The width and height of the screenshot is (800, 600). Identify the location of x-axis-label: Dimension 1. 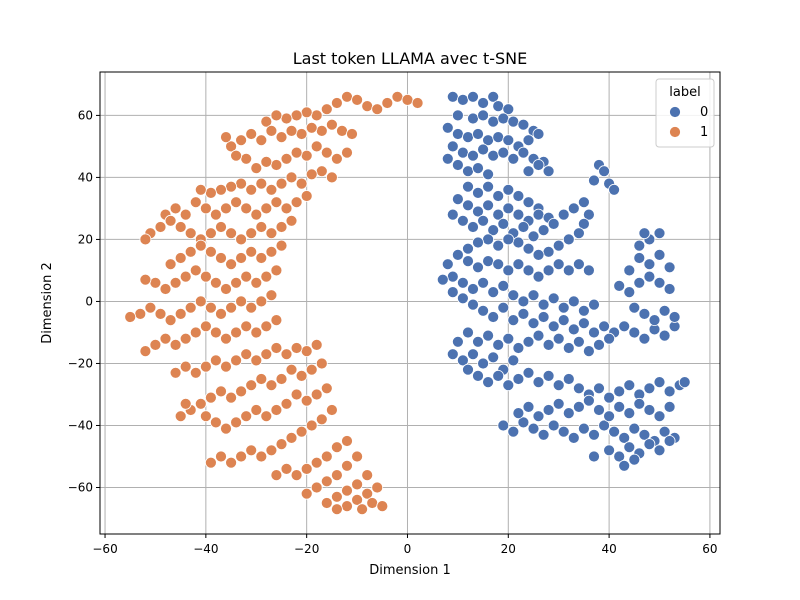
(410, 570).